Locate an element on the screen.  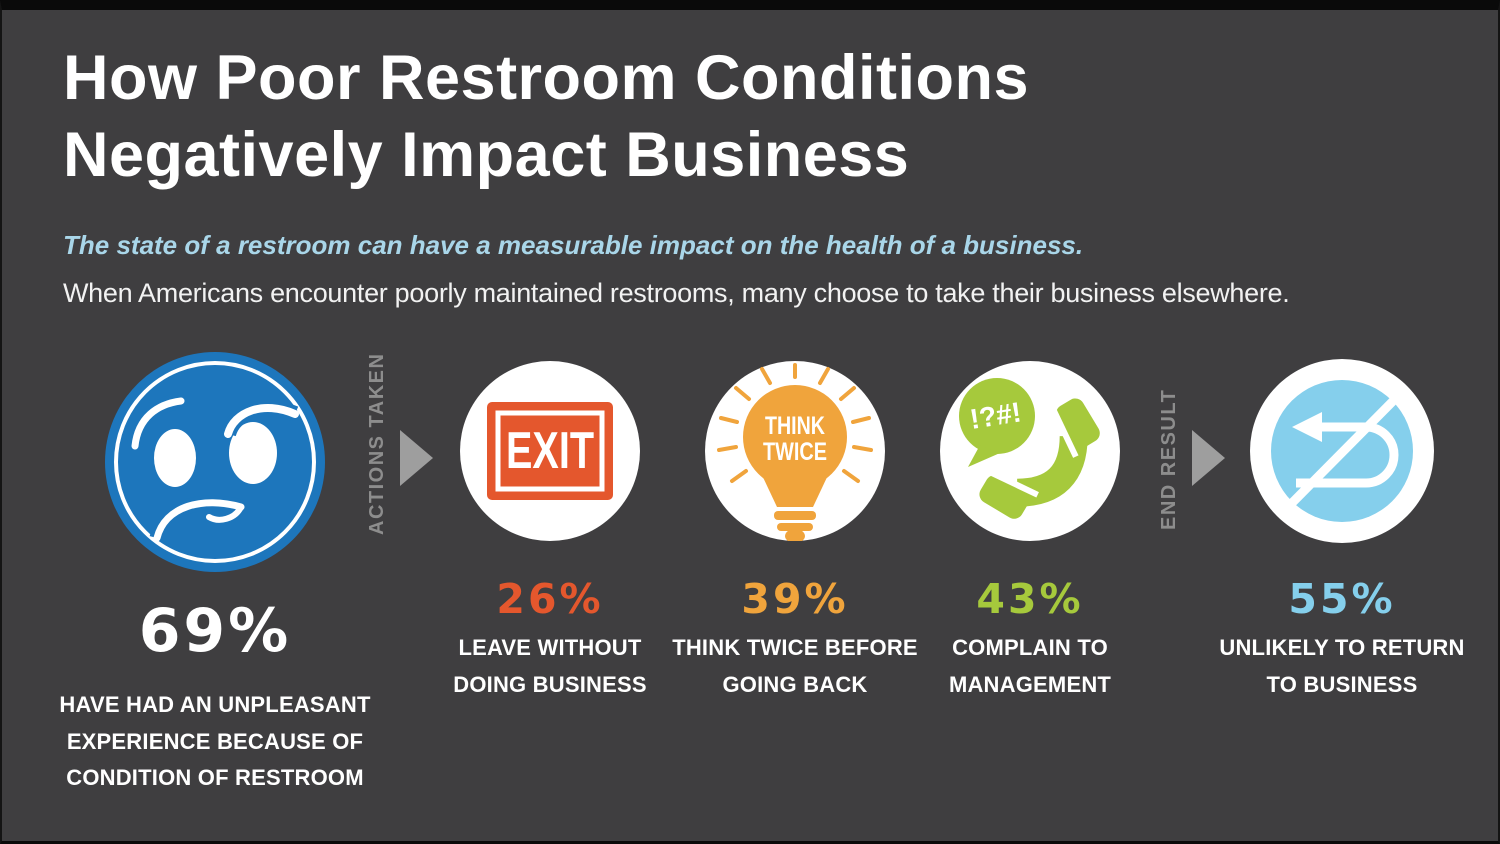
svg-text: EXIT is located at coordinates (550, 451).